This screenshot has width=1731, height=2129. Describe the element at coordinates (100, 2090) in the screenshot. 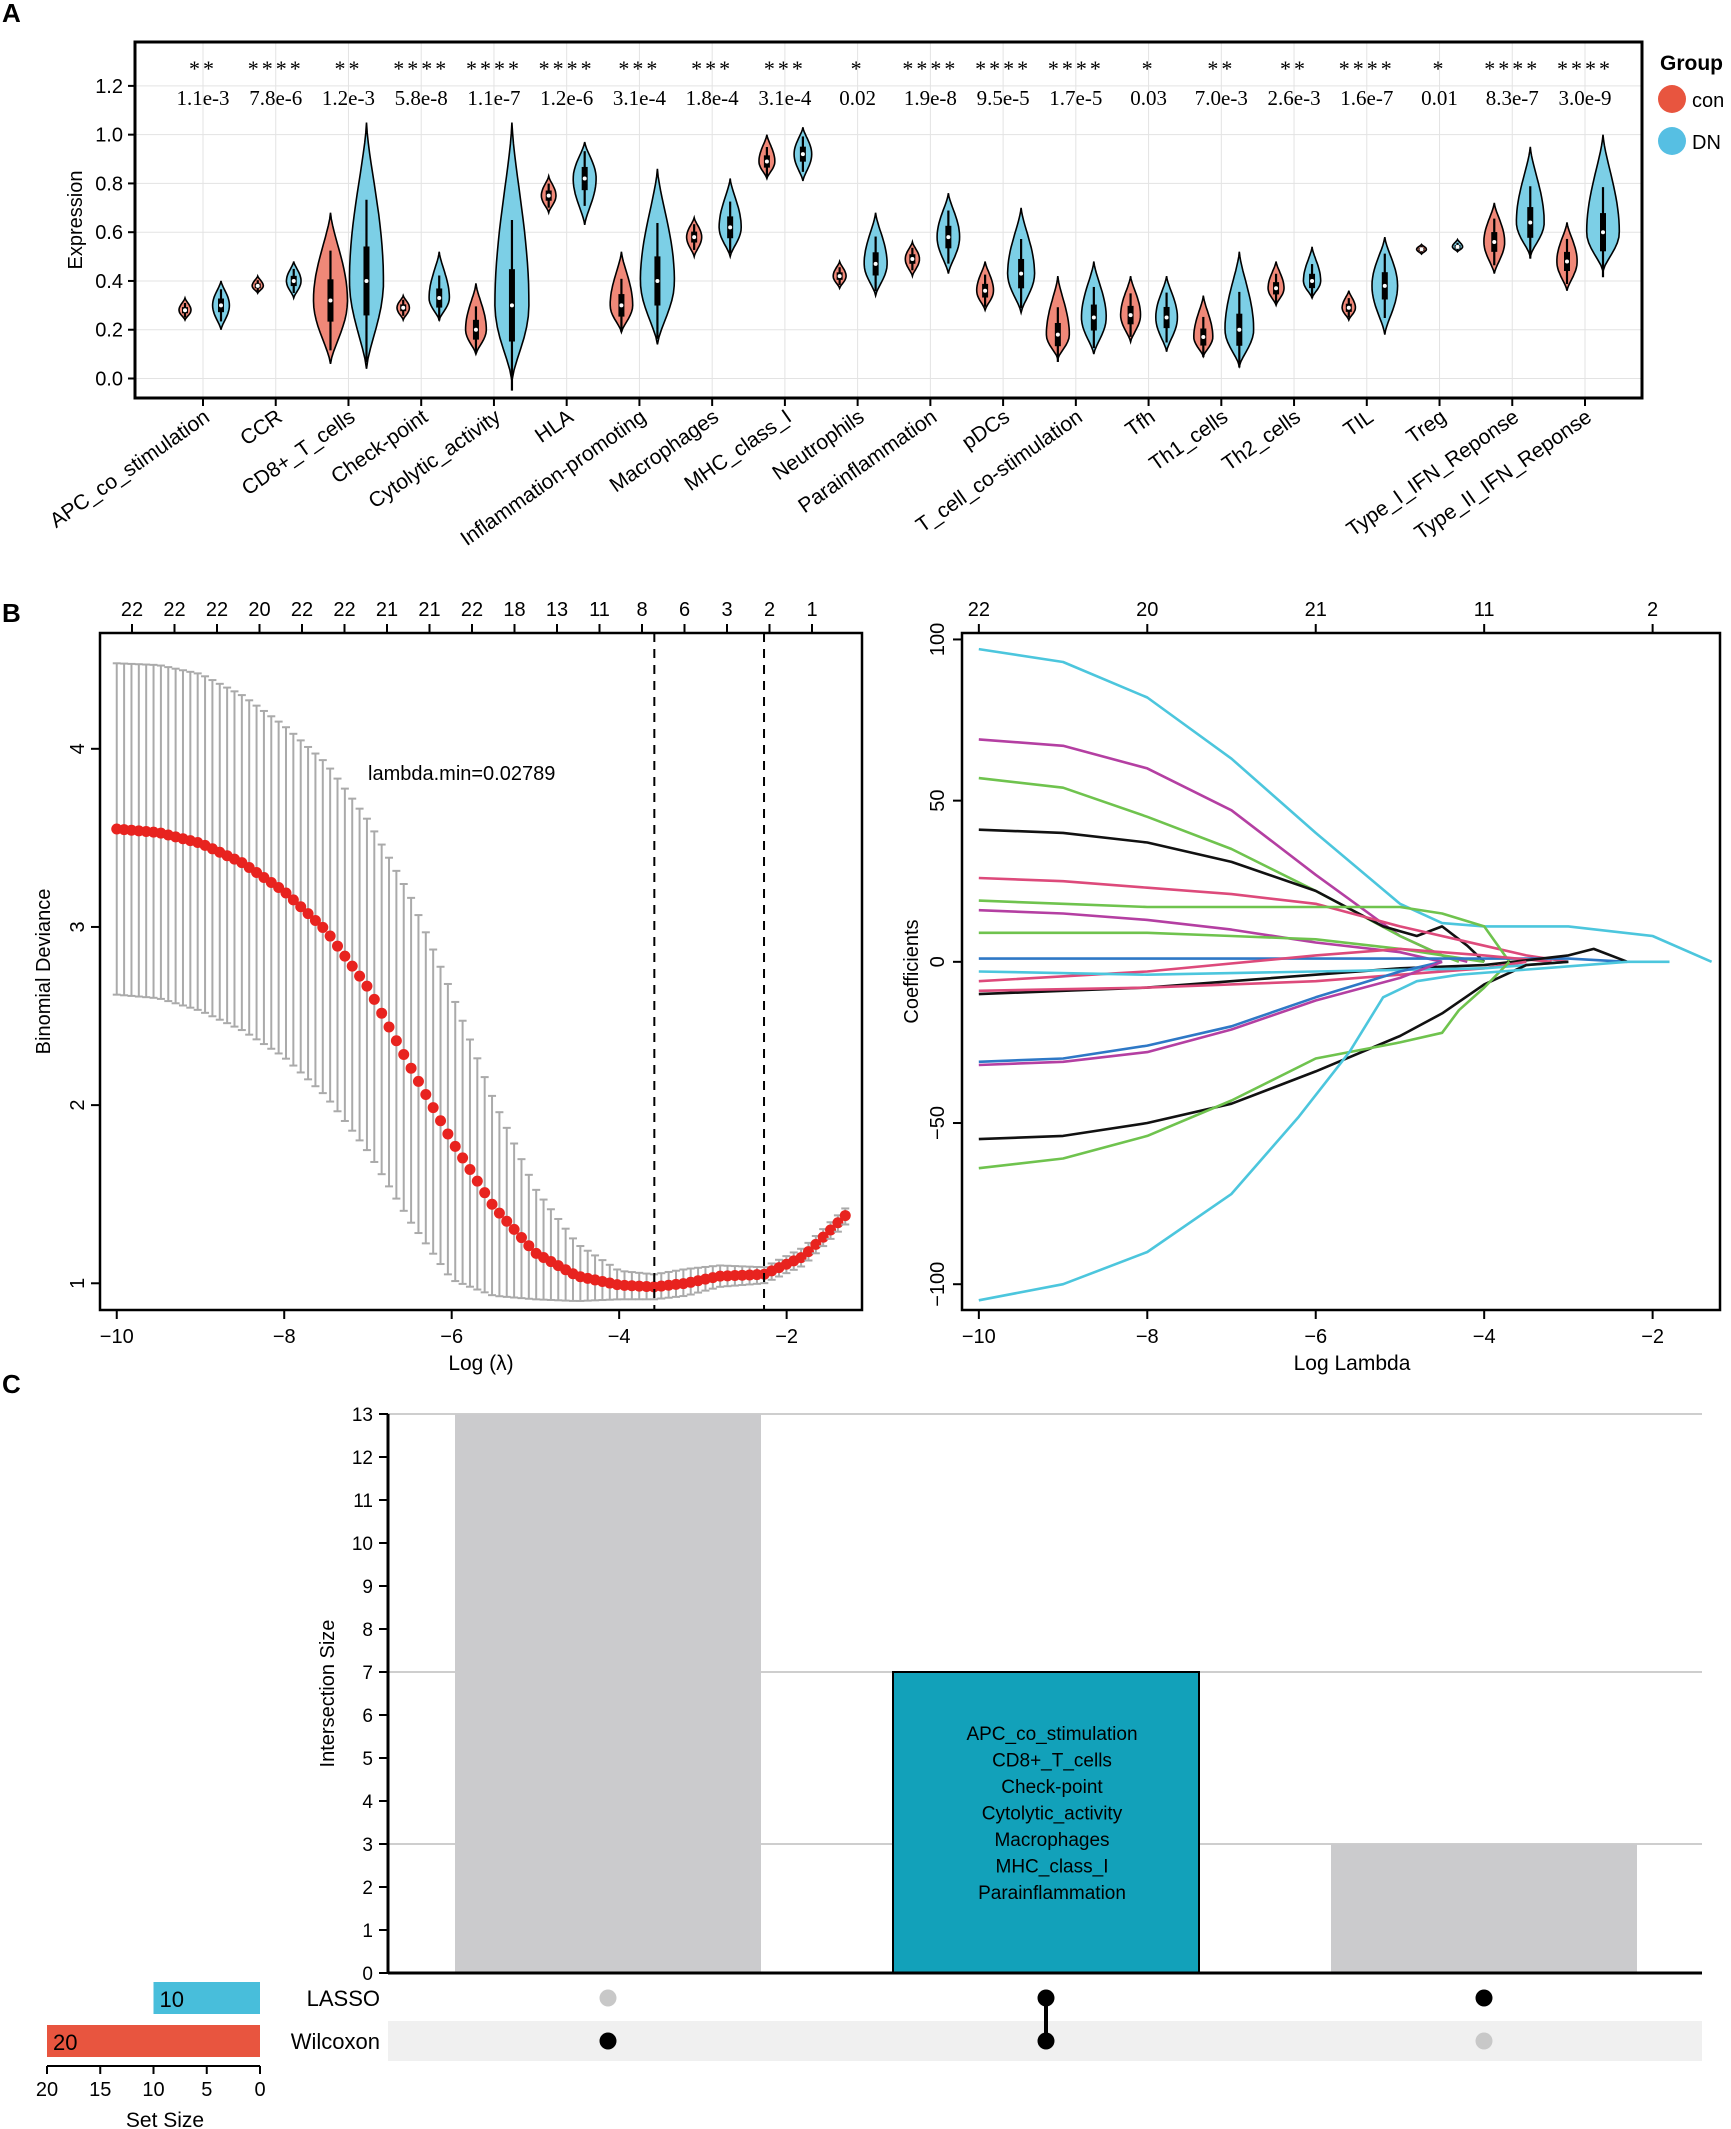

I see `set-size-tick-label: 15` at that location.